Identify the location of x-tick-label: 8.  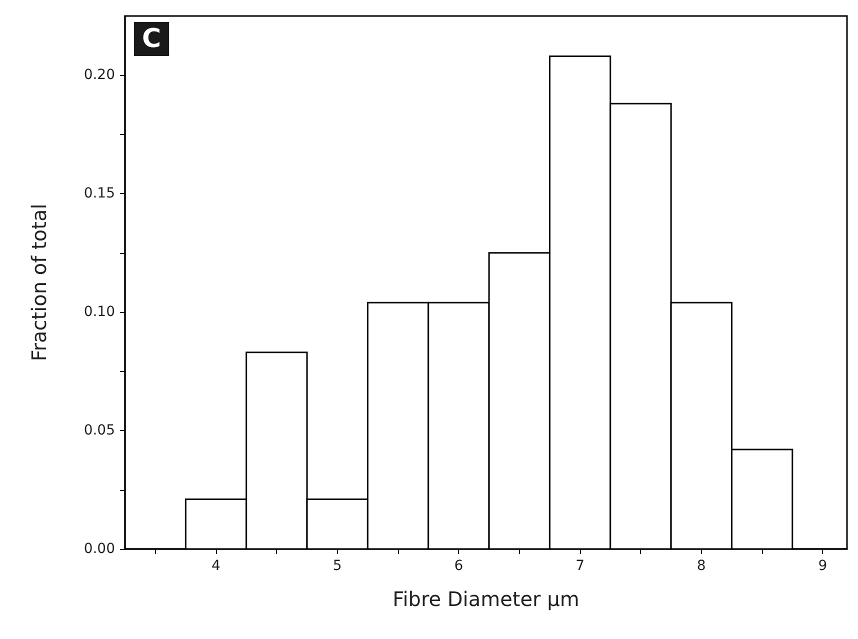
(701, 566).